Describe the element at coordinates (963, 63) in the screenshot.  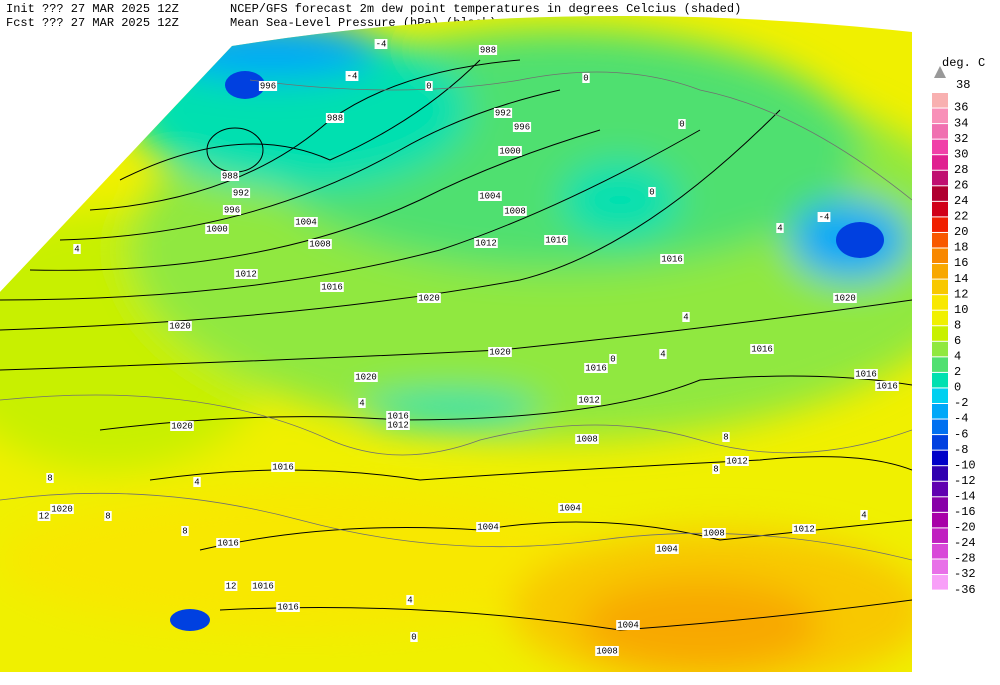
I see `colorbar-unit: deg. C` at that location.